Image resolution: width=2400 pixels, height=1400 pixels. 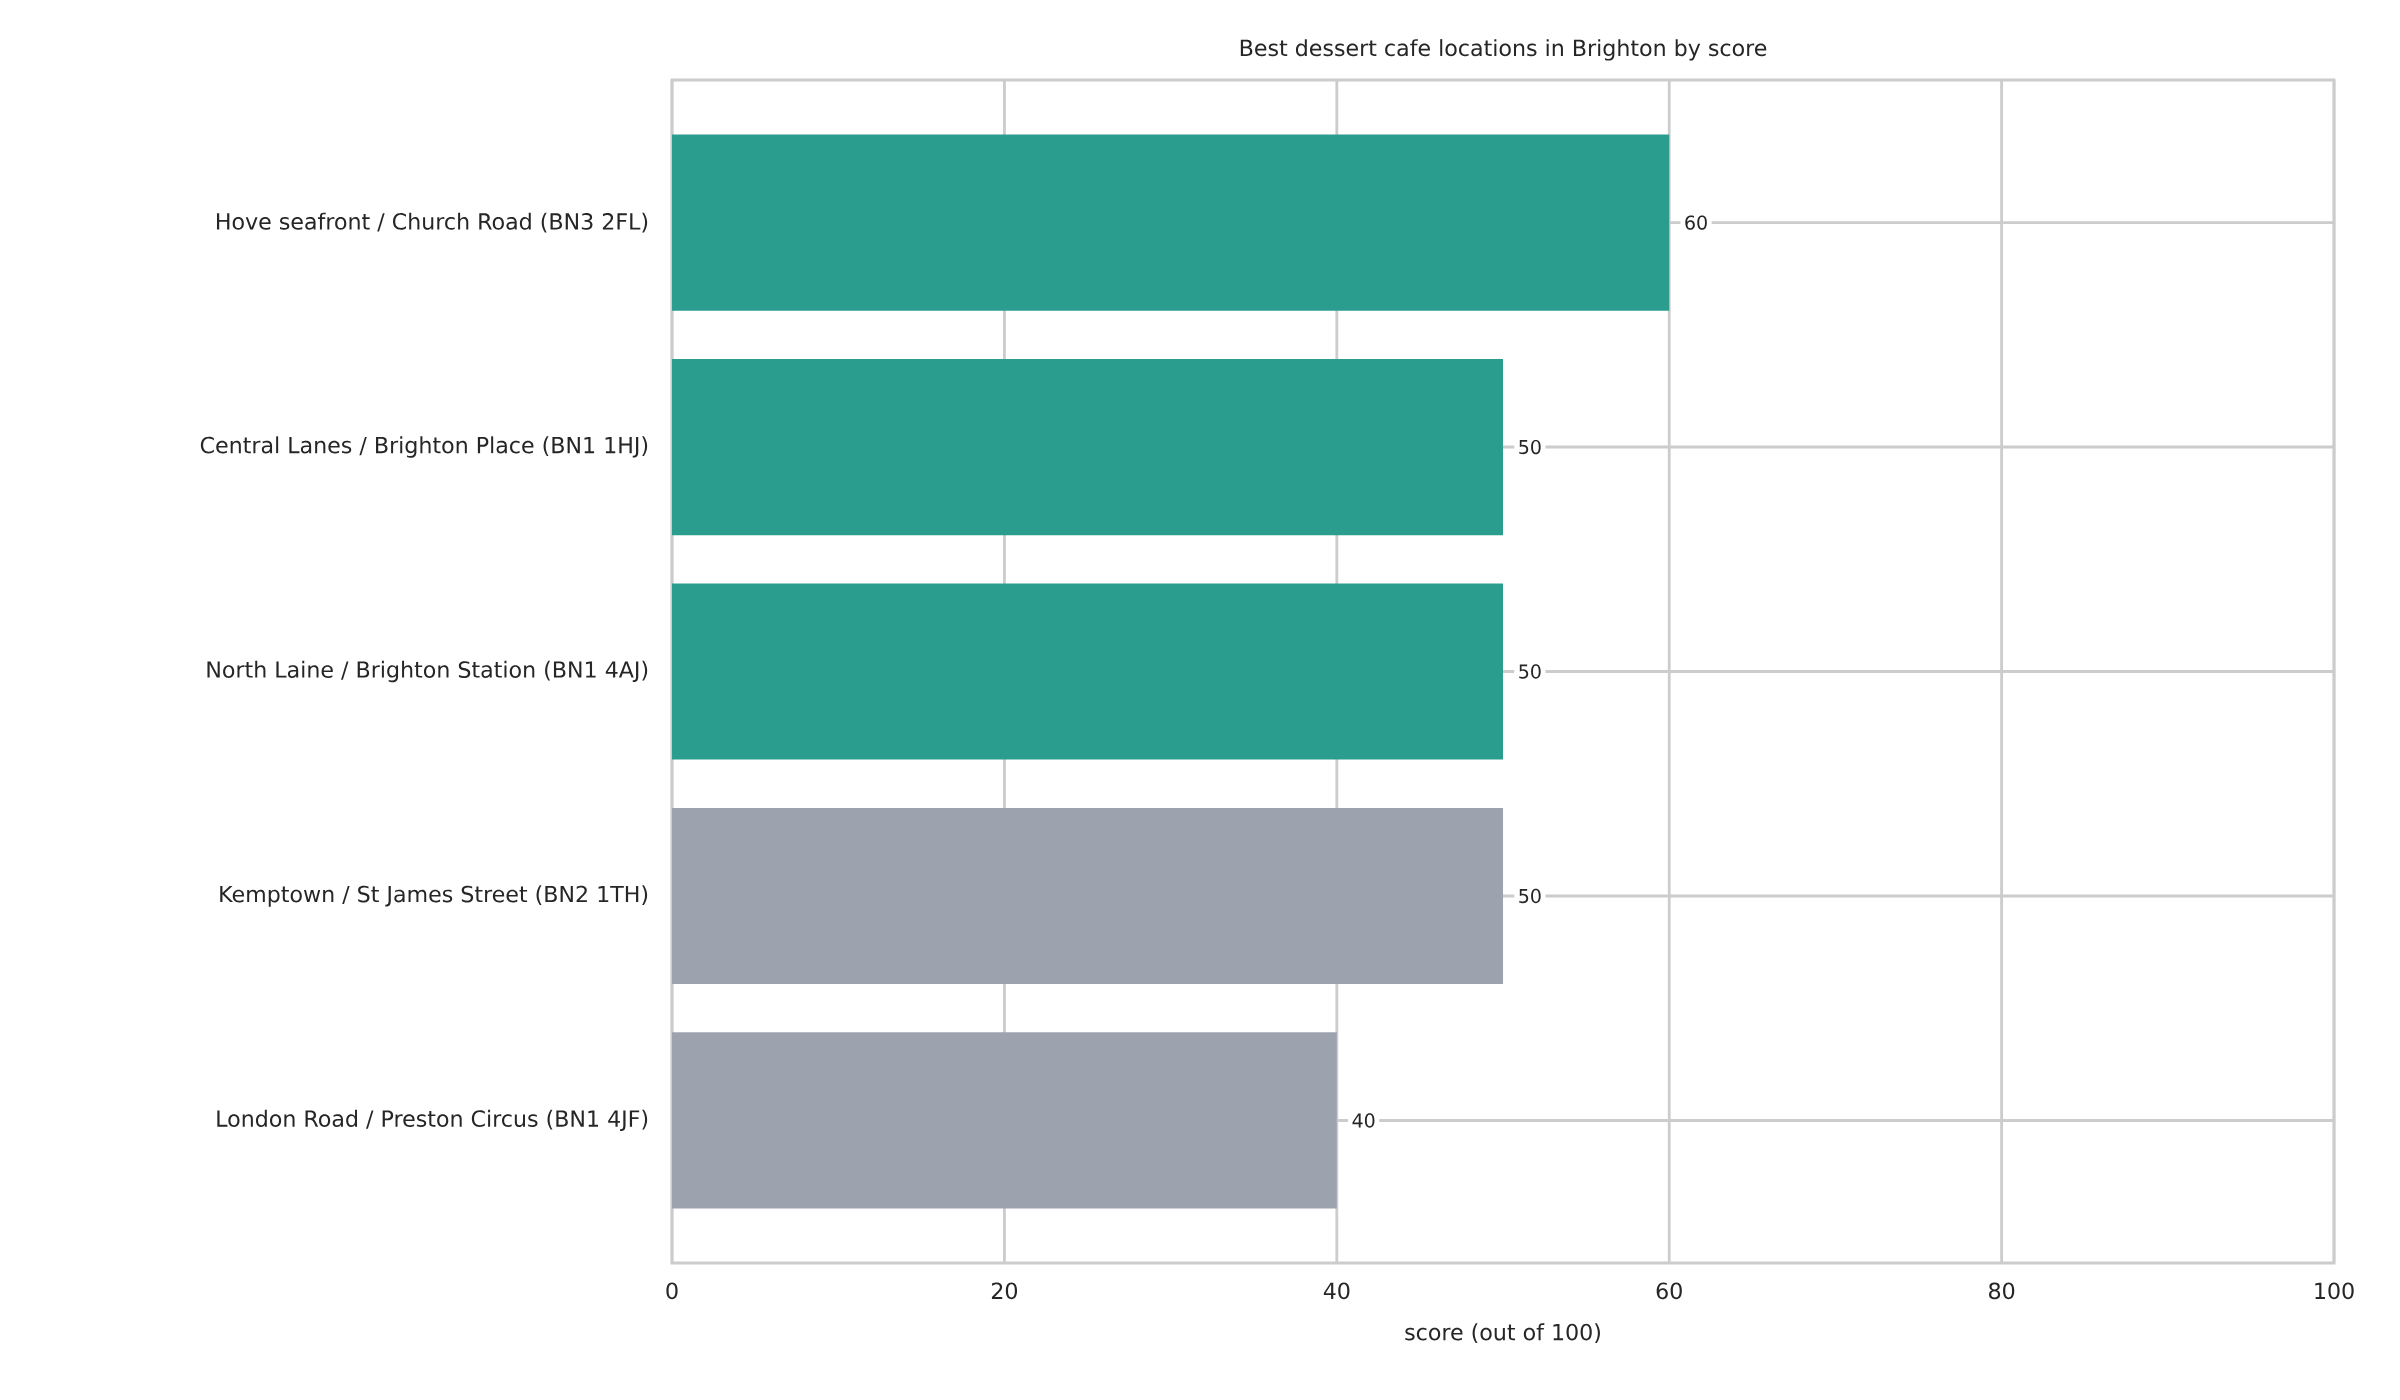 What do you see at coordinates (1363, 1120) in the screenshot?
I see `data-label: 40` at bounding box center [1363, 1120].